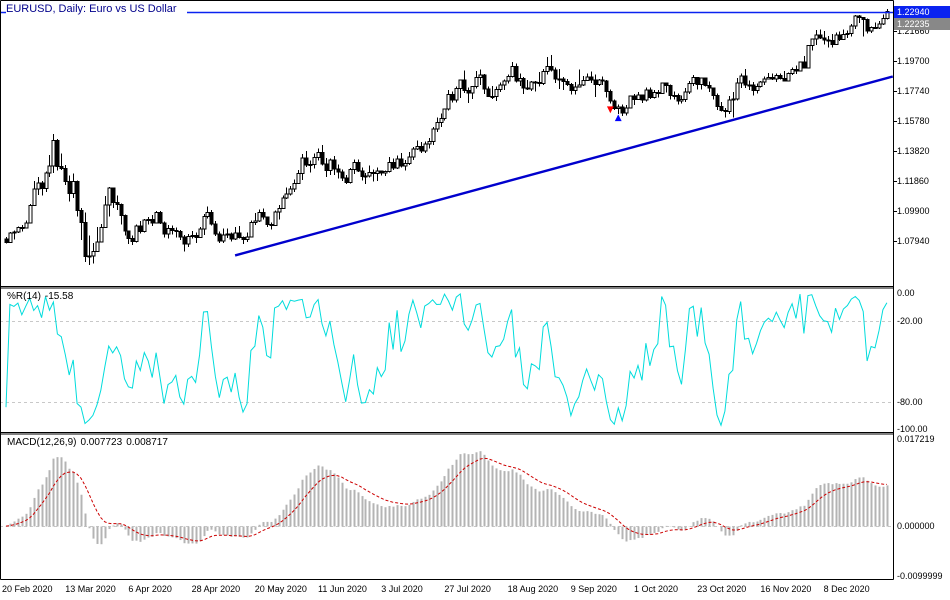  Describe the element at coordinates (910, 320) in the screenshot. I see `wr-tick-label: -20.00` at that location.